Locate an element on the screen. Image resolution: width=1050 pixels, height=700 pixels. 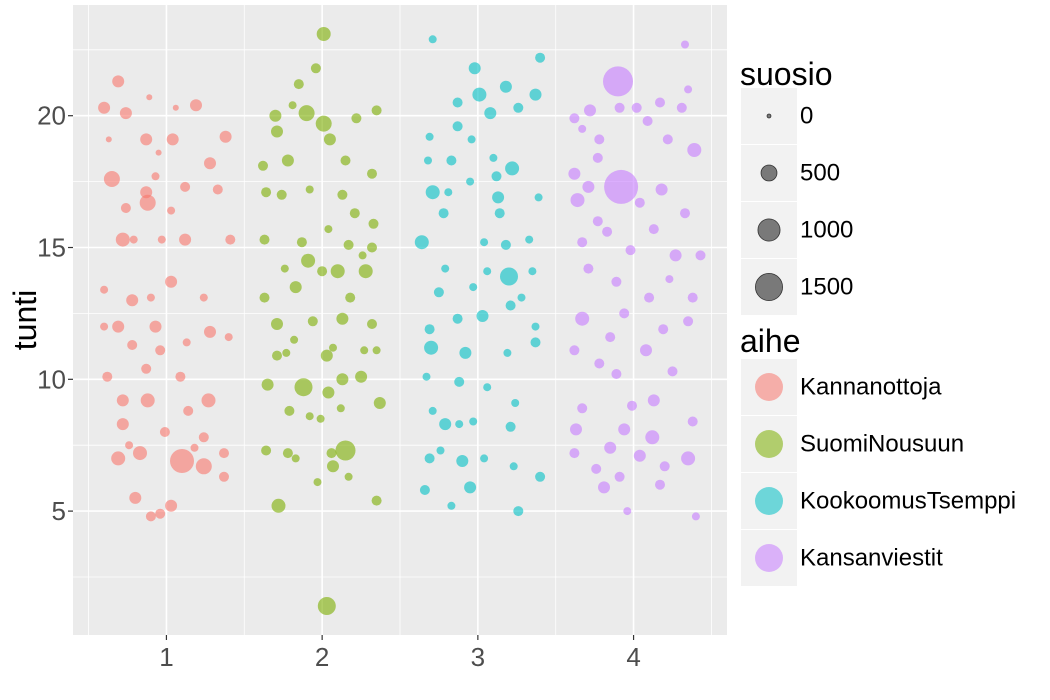
size-legend-title: suosio is located at coordinates (786, 74).